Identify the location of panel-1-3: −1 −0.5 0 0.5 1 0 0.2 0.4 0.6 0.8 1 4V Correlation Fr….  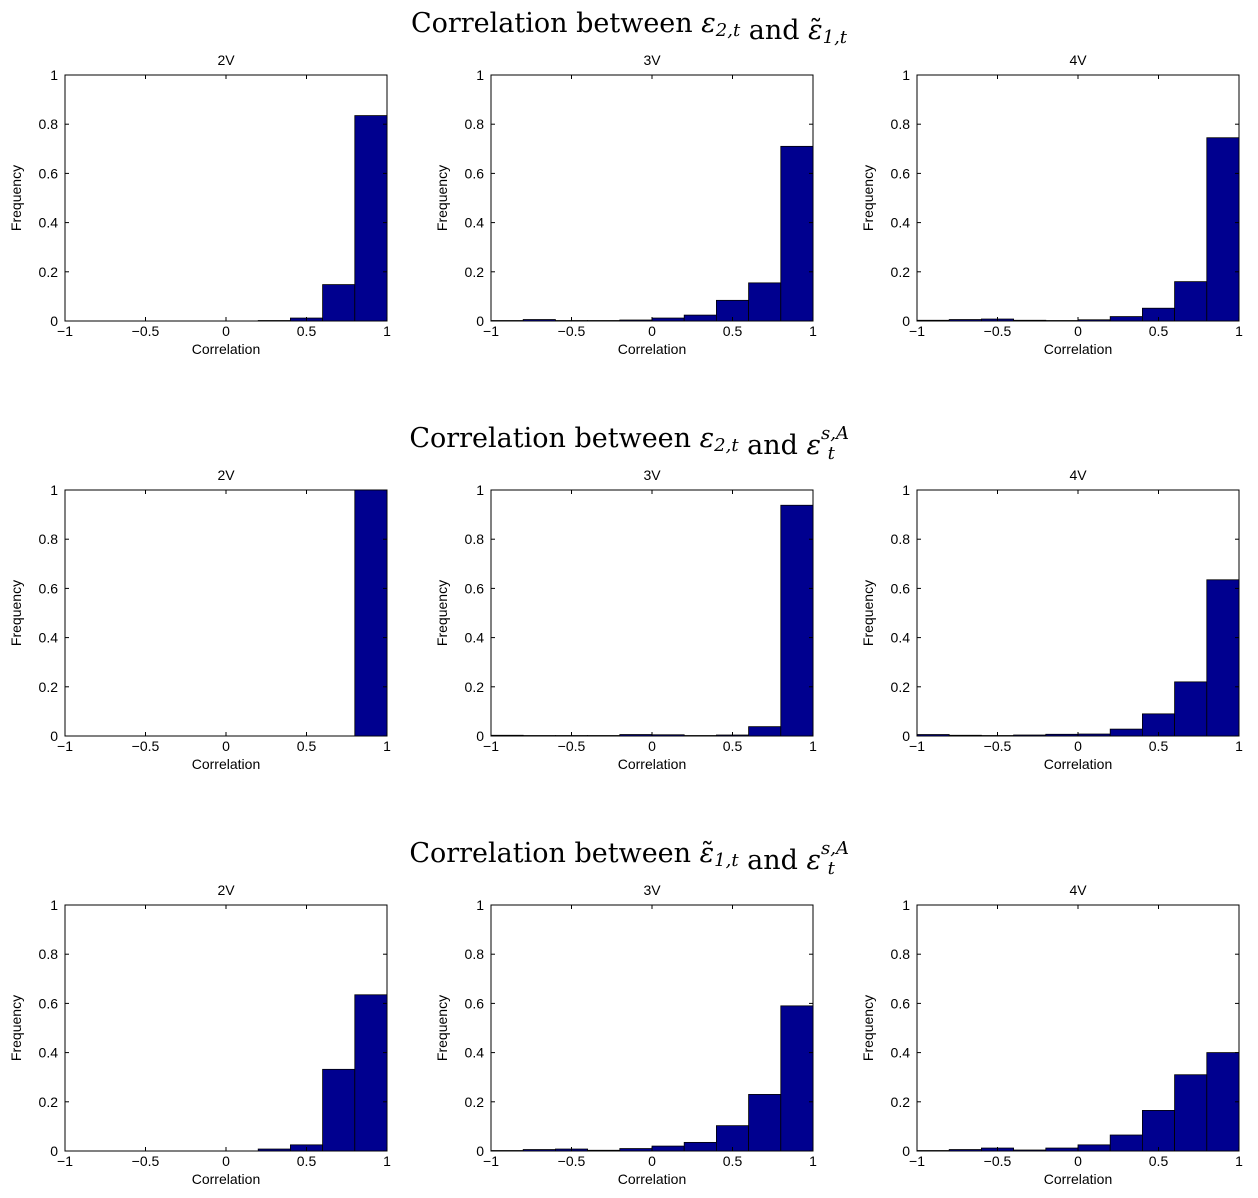
(1051, 204).